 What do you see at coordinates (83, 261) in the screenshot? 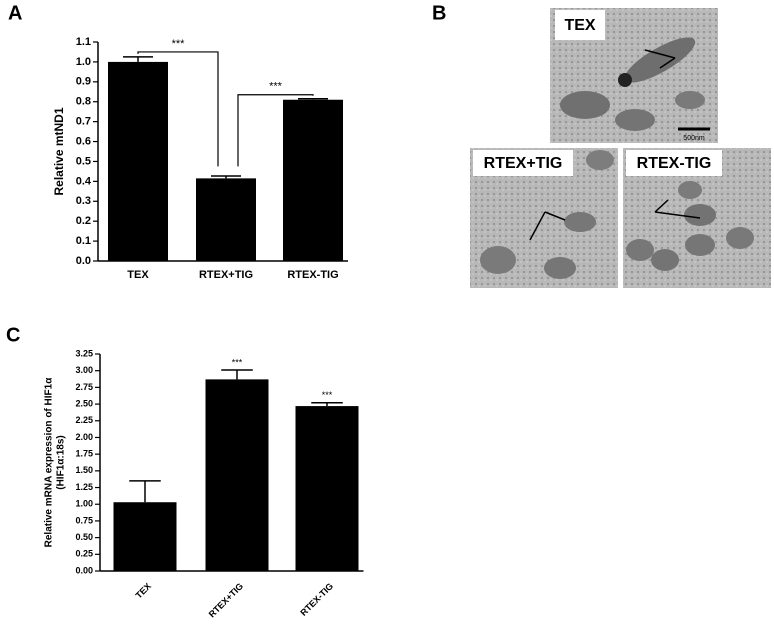
I see `y-tick-label: 0.0` at bounding box center [83, 261].